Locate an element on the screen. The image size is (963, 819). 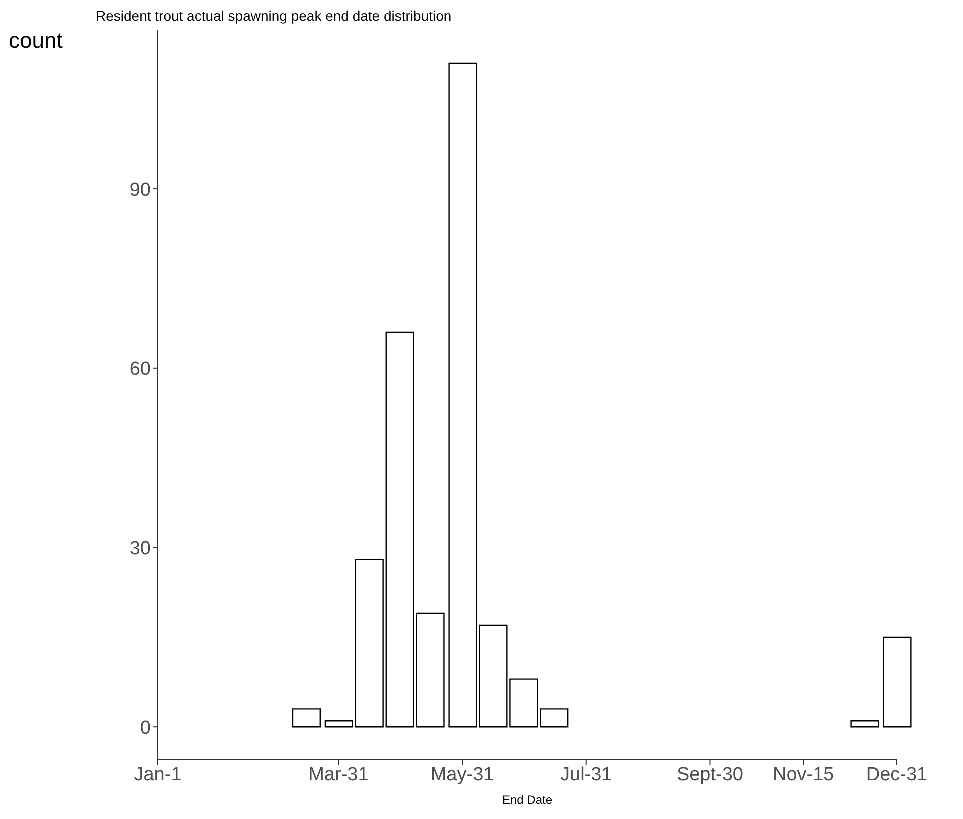
x-tick-label: Sept-30 is located at coordinates (710, 775).